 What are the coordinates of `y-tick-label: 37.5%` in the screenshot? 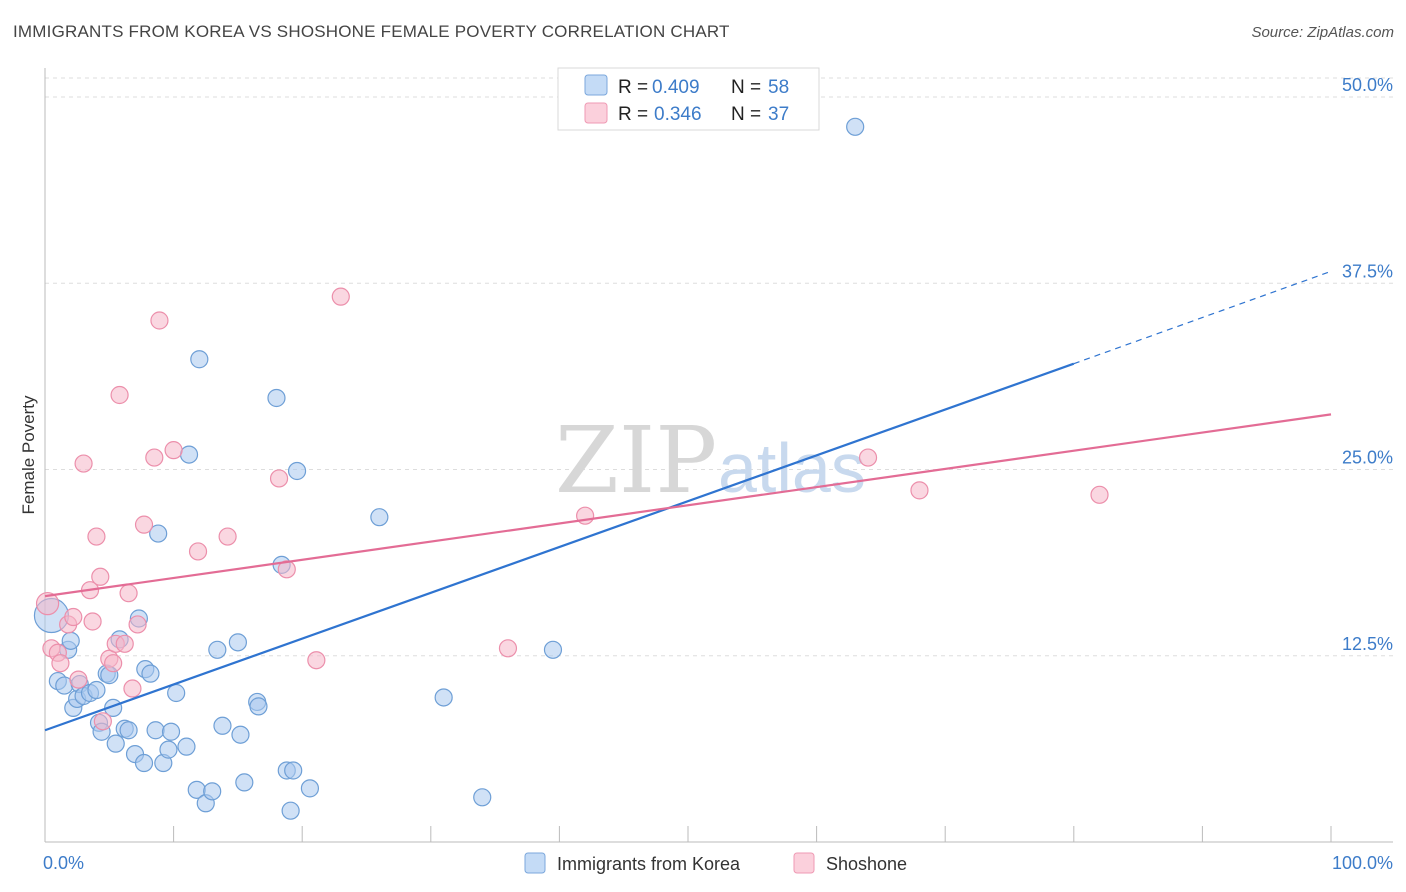 It's located at (1367, 271).